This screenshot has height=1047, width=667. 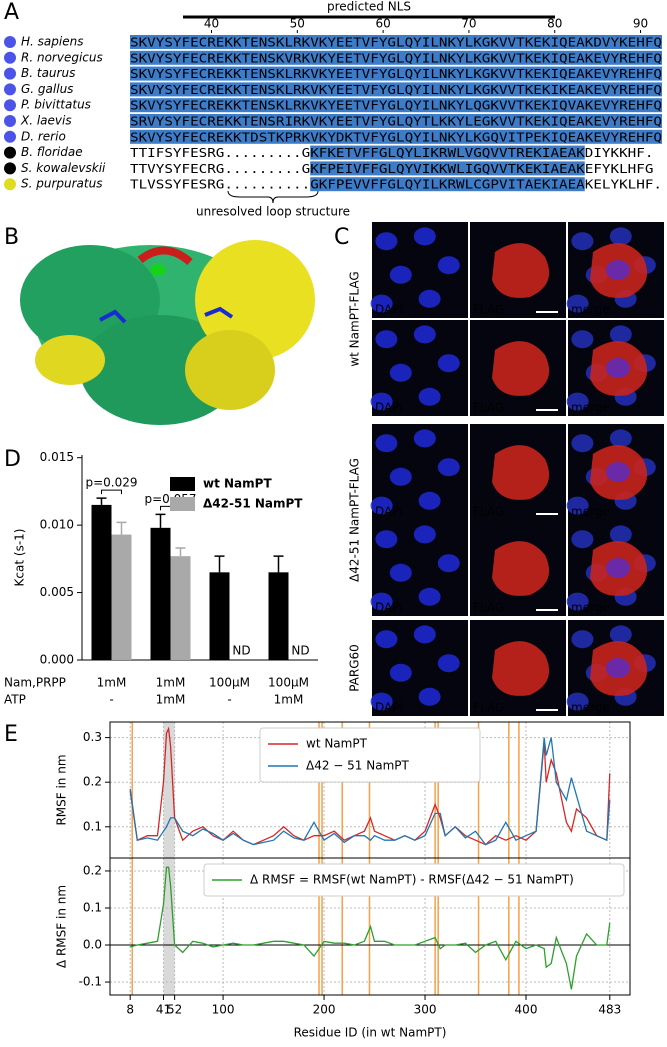 What do you see at coordinates (241, 651) in the screenshot?
I see `value-label: ND` at bounding box center [241, 651].